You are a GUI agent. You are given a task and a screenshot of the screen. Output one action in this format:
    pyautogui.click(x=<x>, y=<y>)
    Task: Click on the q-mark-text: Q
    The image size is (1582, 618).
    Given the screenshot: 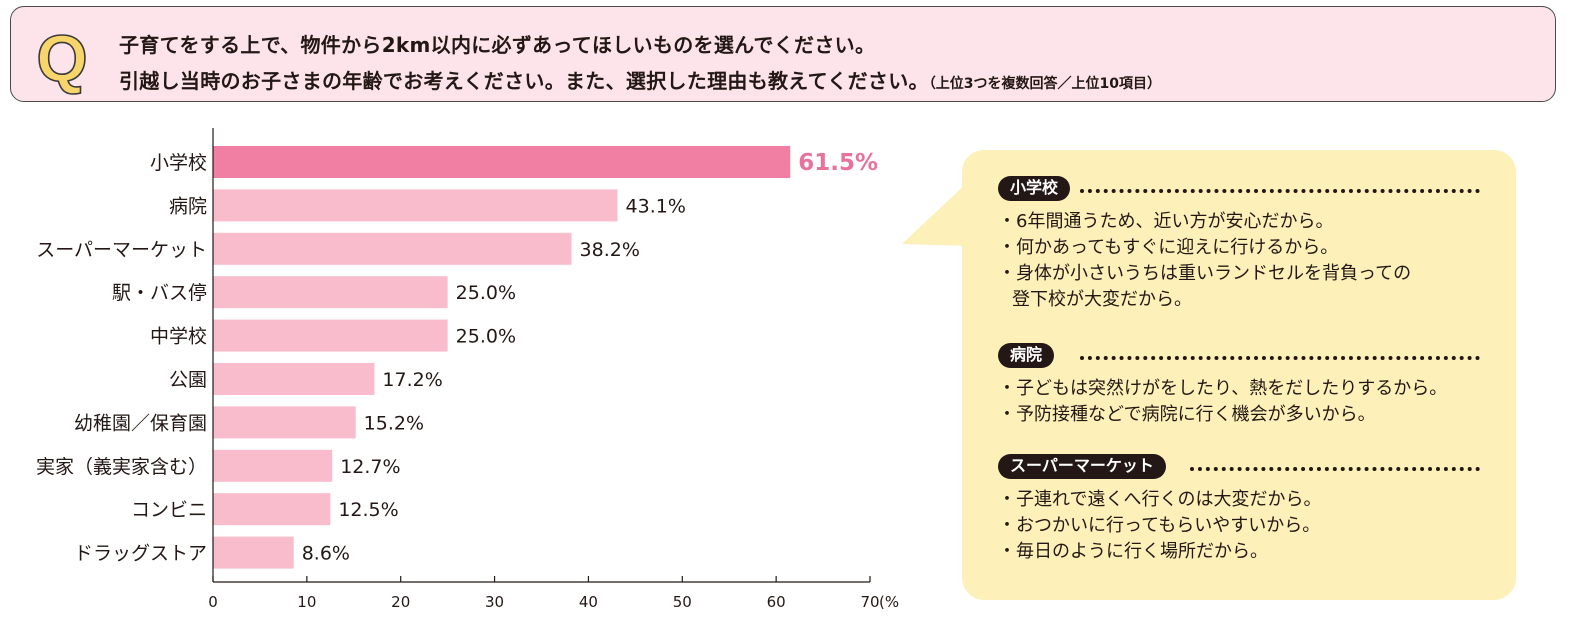 What is the action you would take?
    pyautogui.click(x=61, y=58)
    